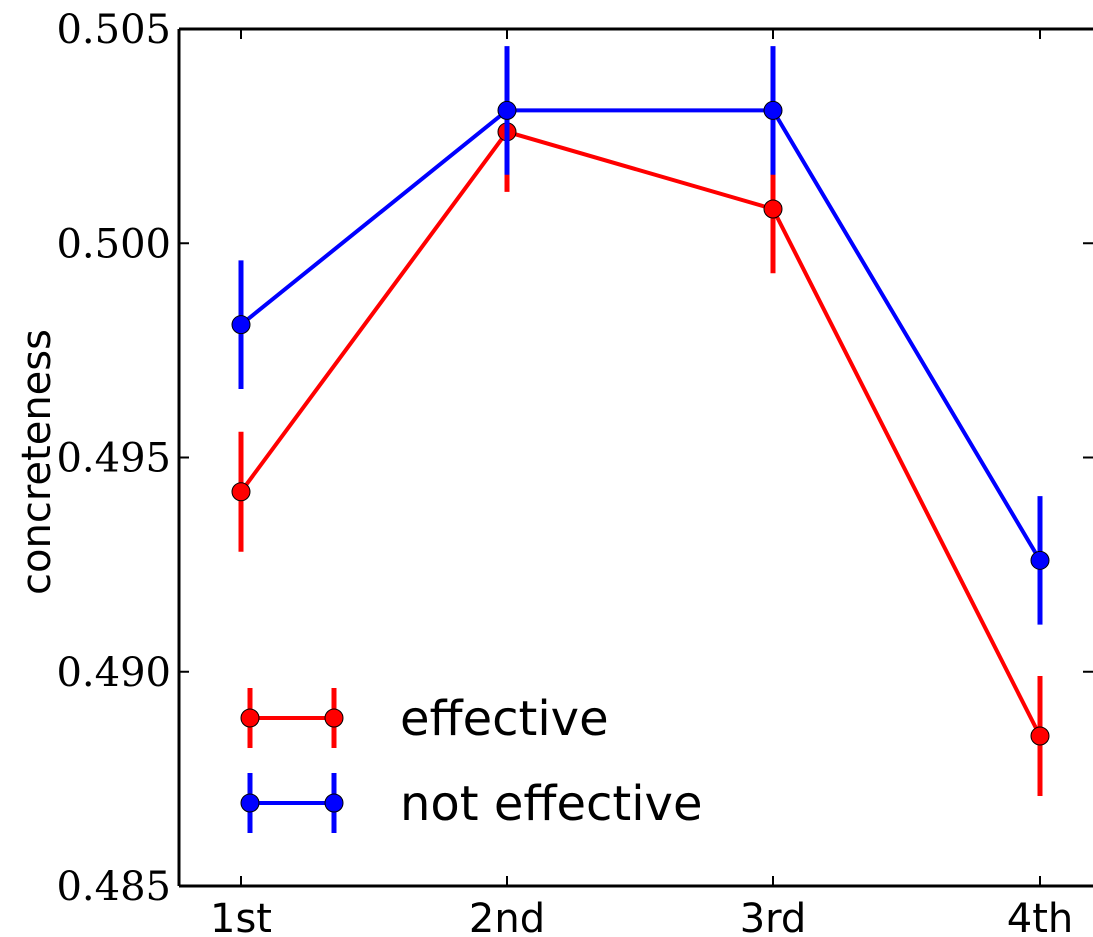 This screenshot has width=1093, height=937. Describe the element at coordinates (1040, 916) in the screenshot. I see `x-tick-label: 4th` at that location.